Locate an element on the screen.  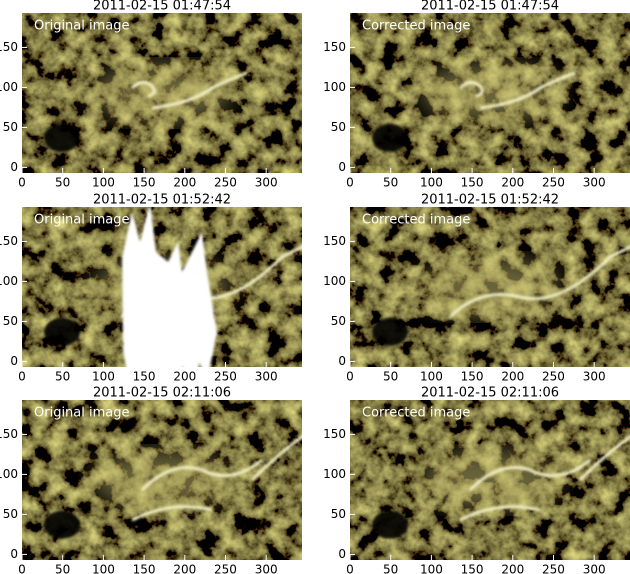
saturation-burst is located at coordinates (169, 287).